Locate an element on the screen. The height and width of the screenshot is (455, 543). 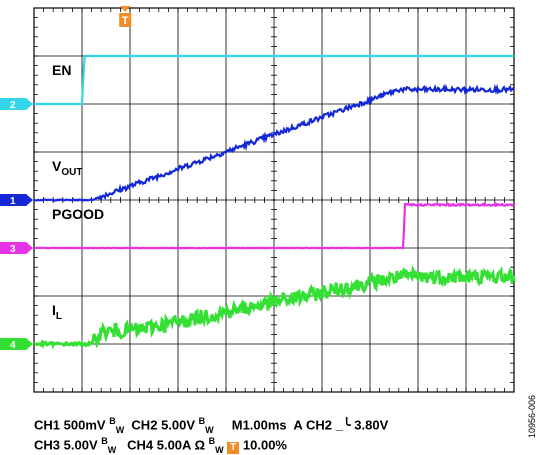
trigger-box is located at coordinates (125, 20).